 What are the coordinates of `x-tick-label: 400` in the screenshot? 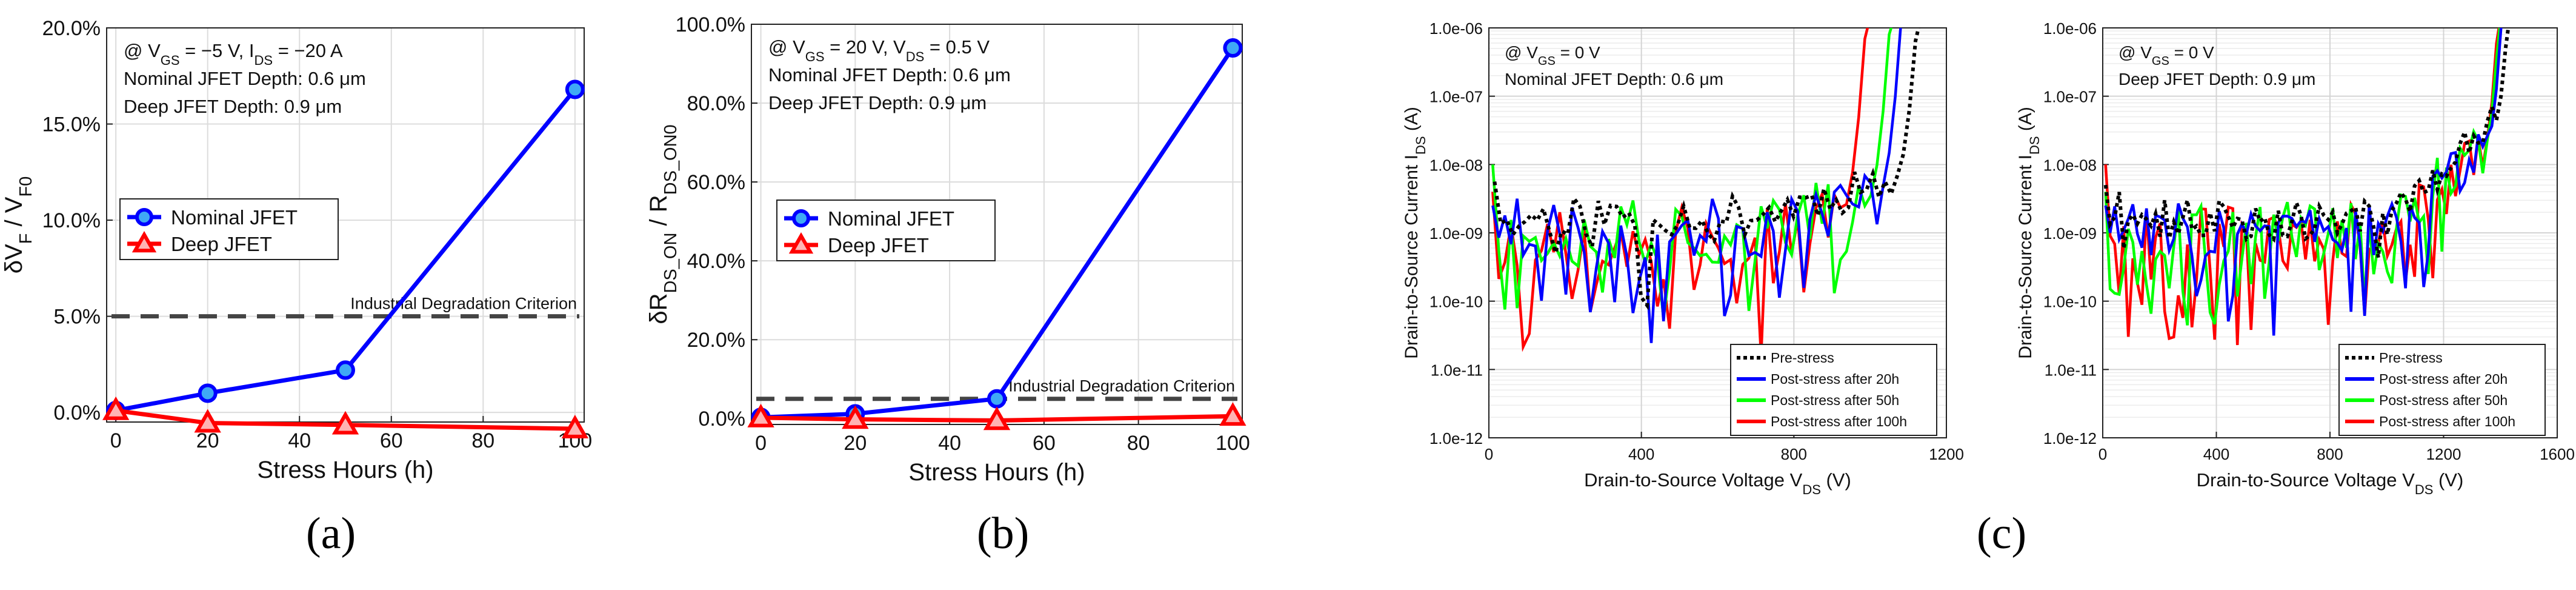 It's located at (1641, 454).